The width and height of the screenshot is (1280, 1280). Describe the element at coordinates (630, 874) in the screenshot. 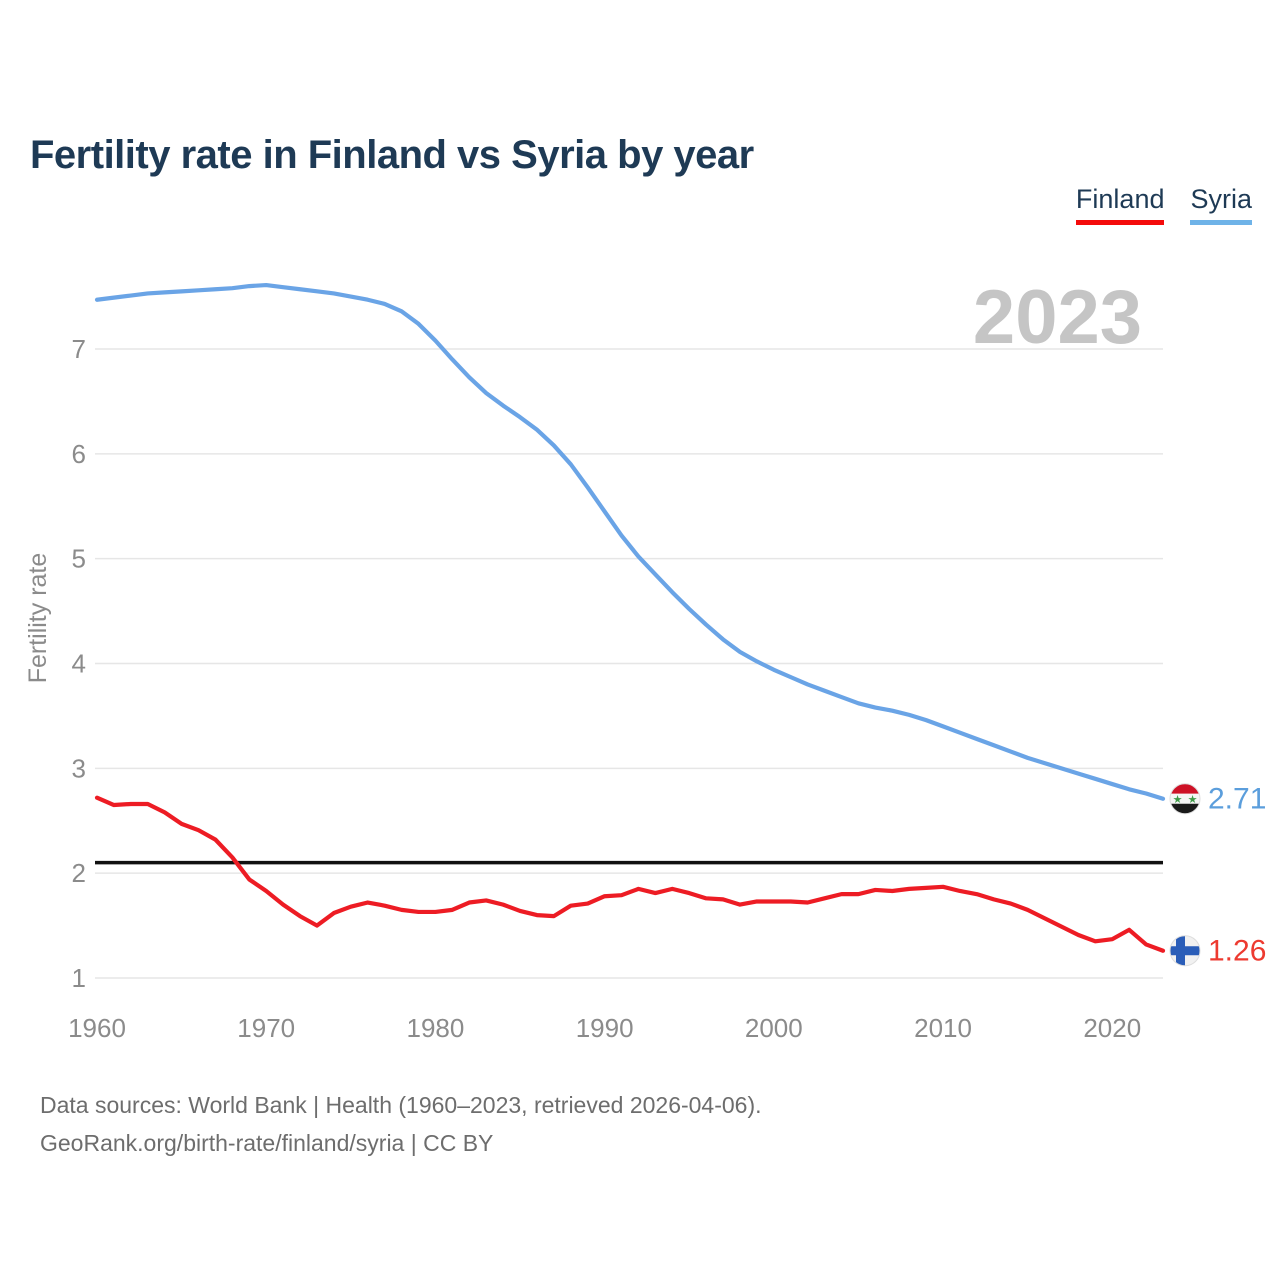

I see `series-line-finland` at that location.